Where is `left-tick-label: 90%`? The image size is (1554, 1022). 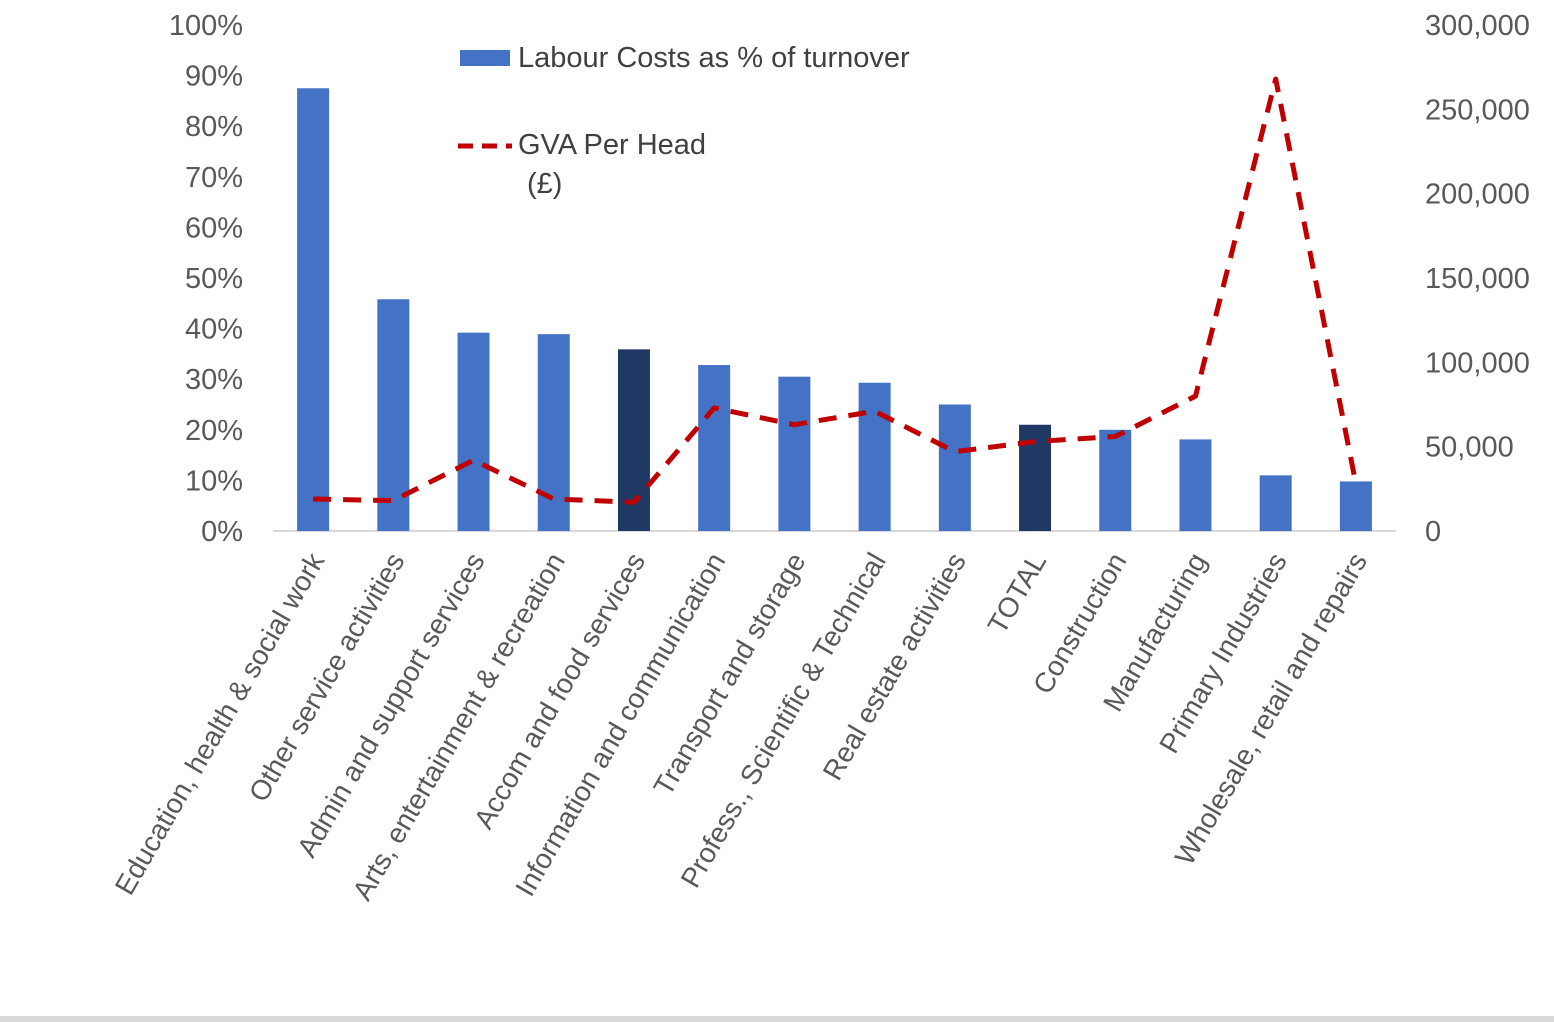 left-tick-label: 90% is located at coordinates (214, 77).